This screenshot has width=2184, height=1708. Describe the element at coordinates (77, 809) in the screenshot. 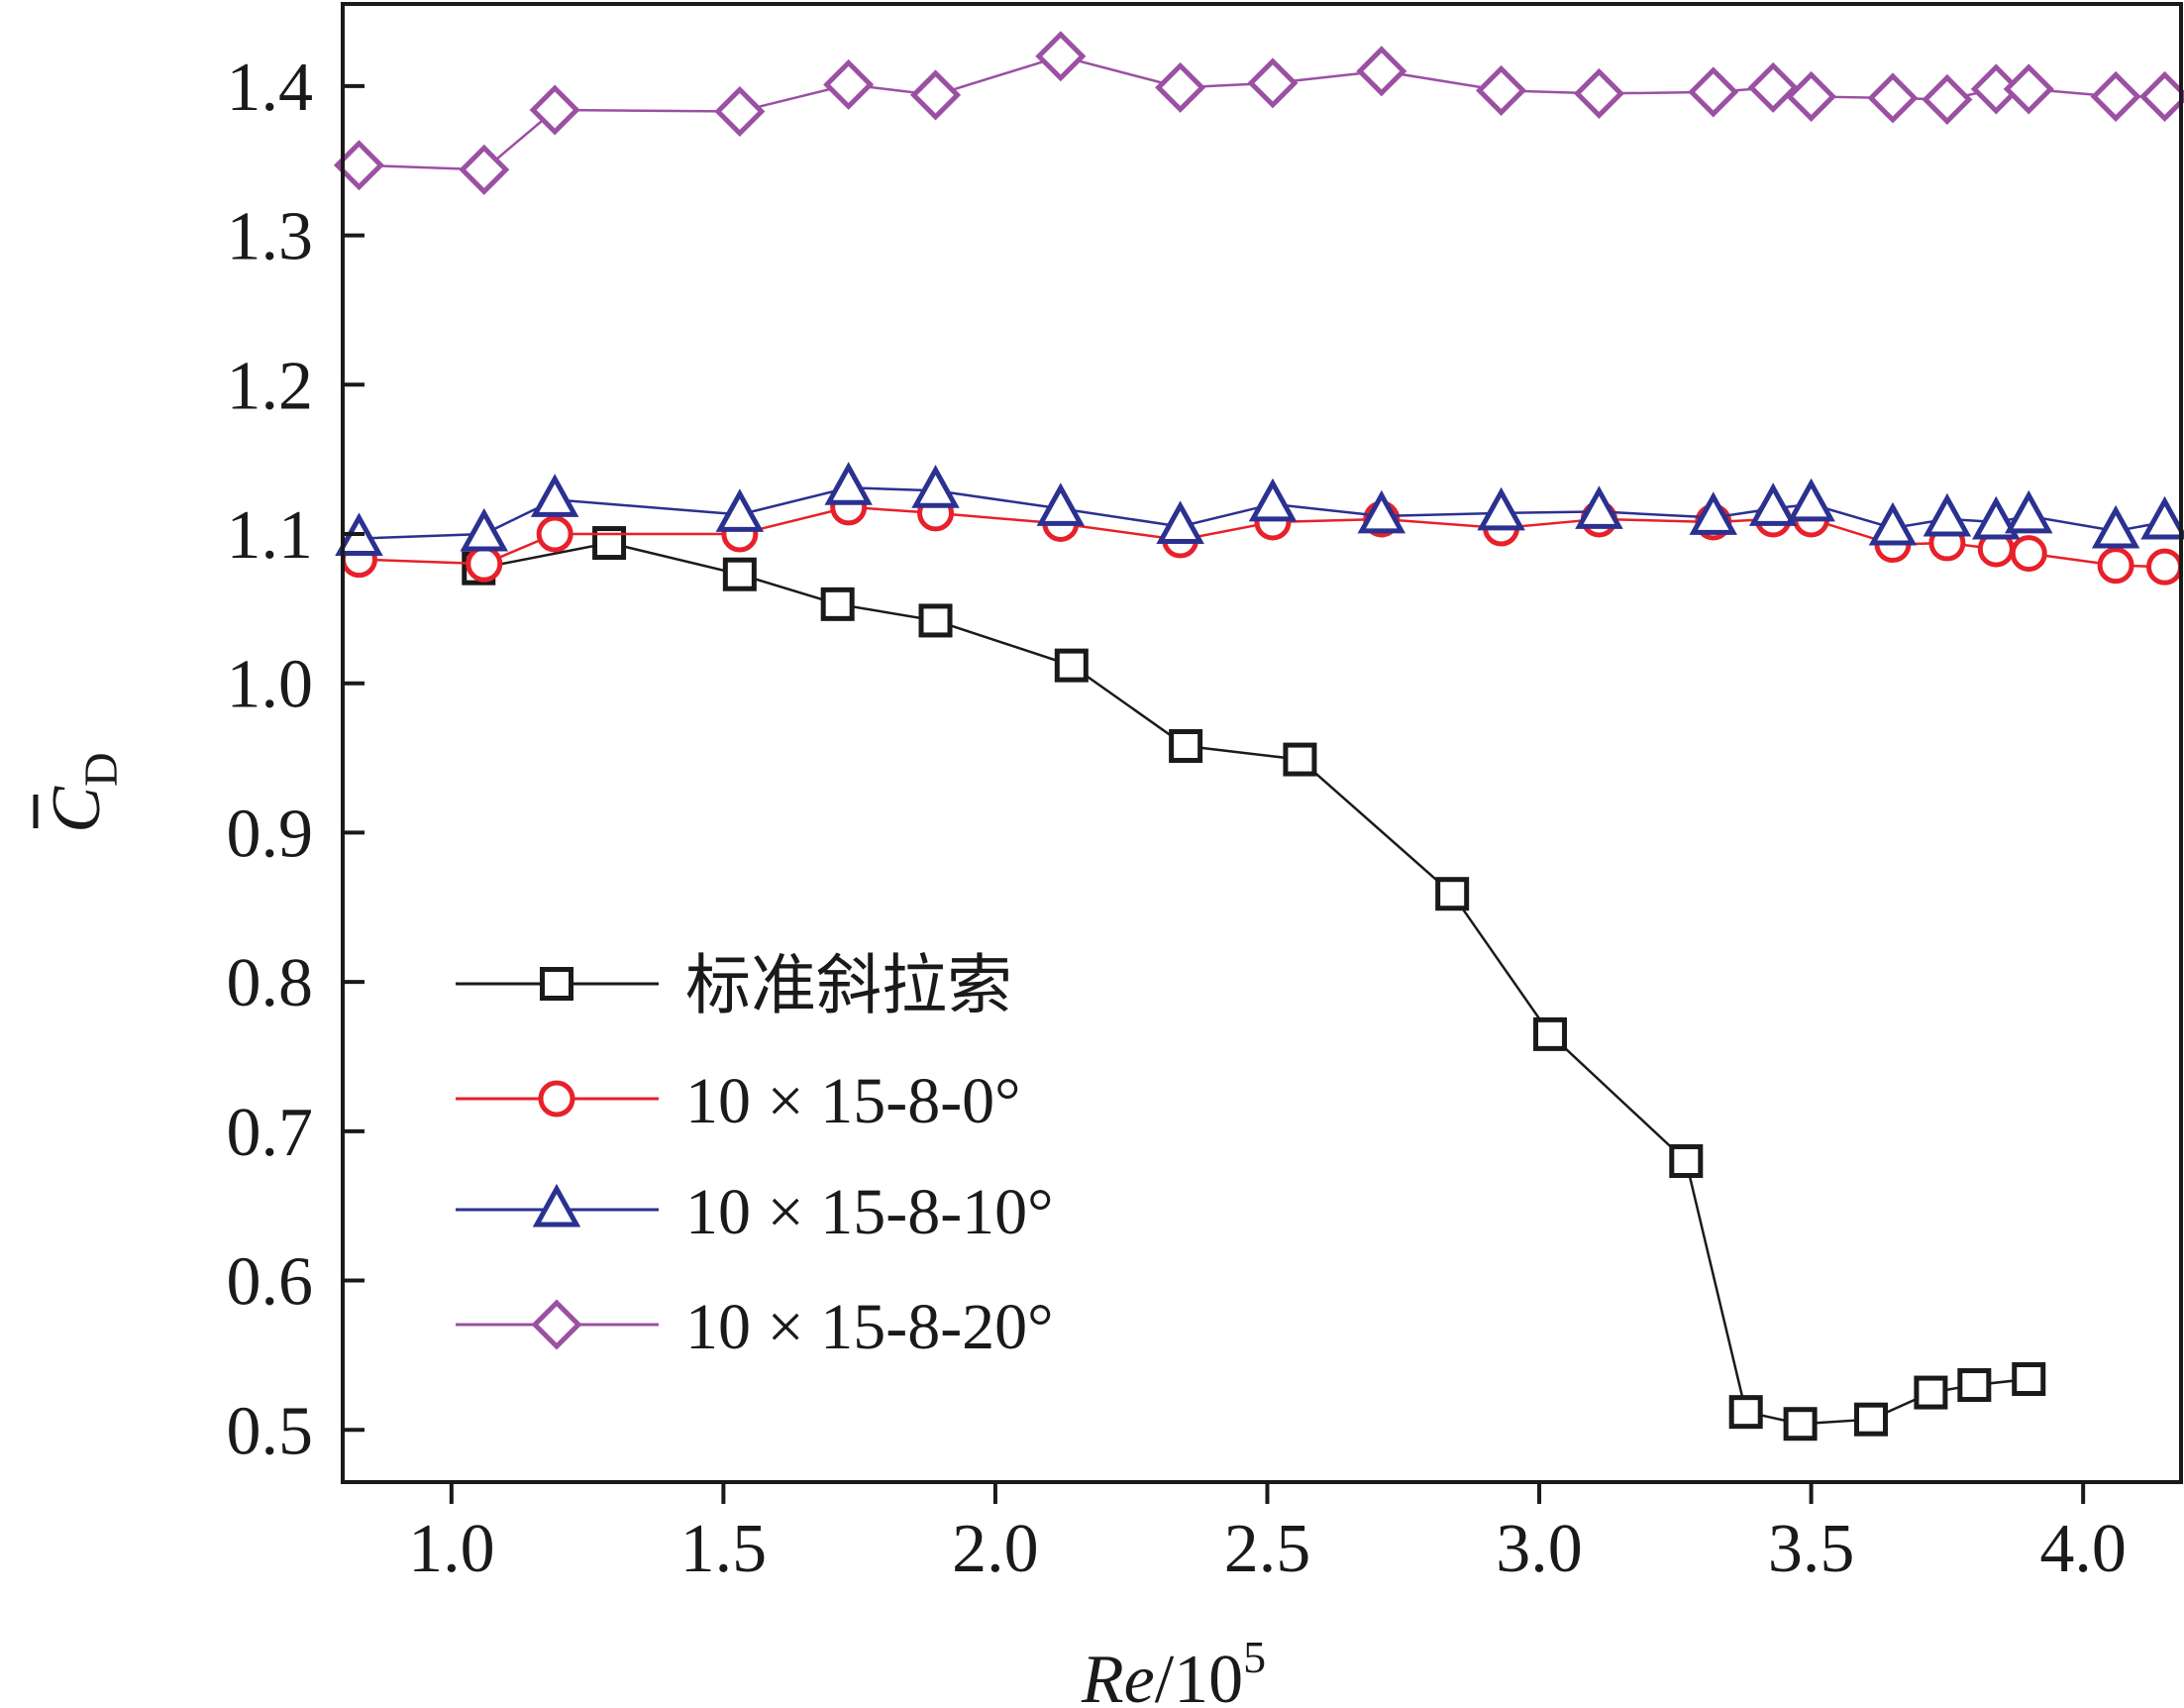

I see `y-axis-title-main: C` at that location.